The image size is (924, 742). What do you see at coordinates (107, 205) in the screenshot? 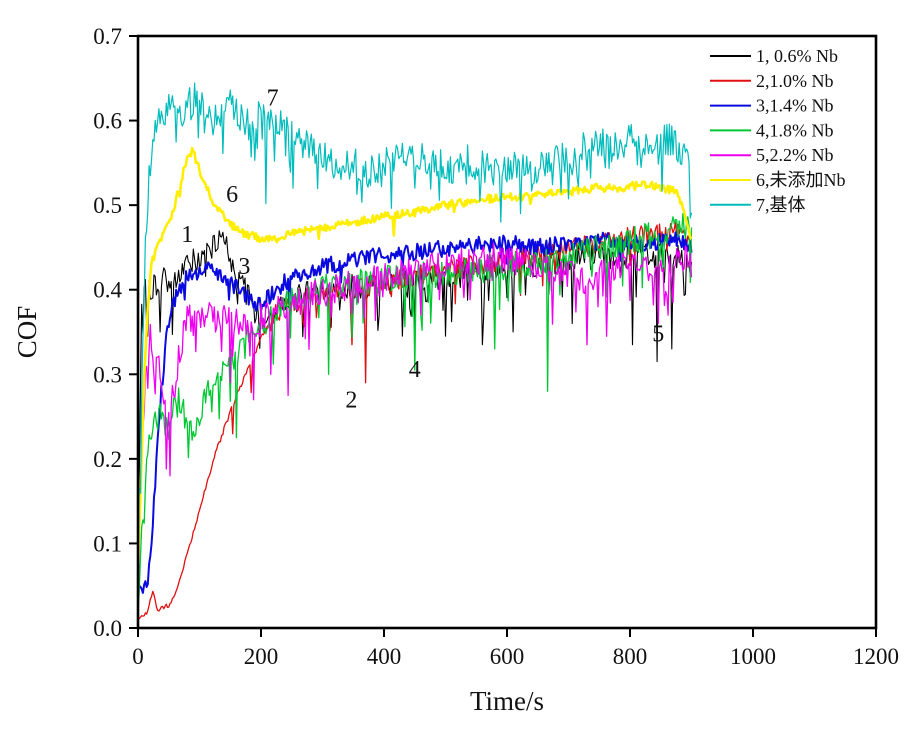
I see `y-tick-label: 0.5` at bounding box center [107, 205].